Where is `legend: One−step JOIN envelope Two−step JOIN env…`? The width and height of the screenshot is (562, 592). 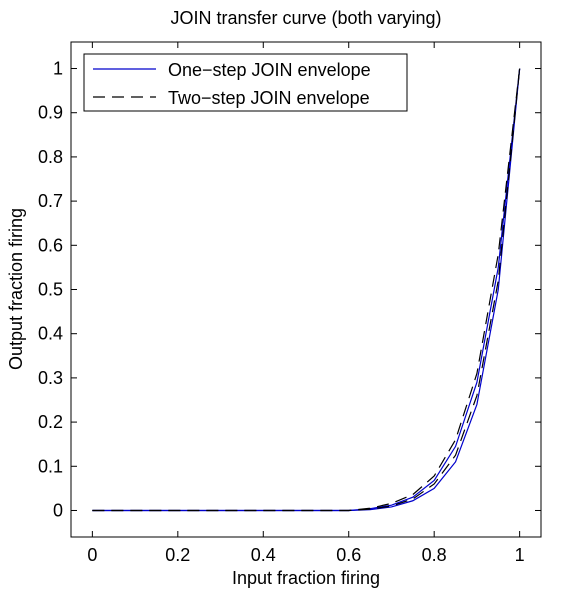
legend: One−step JOIN envelope Two−step JOIN env… is located at coordinates (245, 82).